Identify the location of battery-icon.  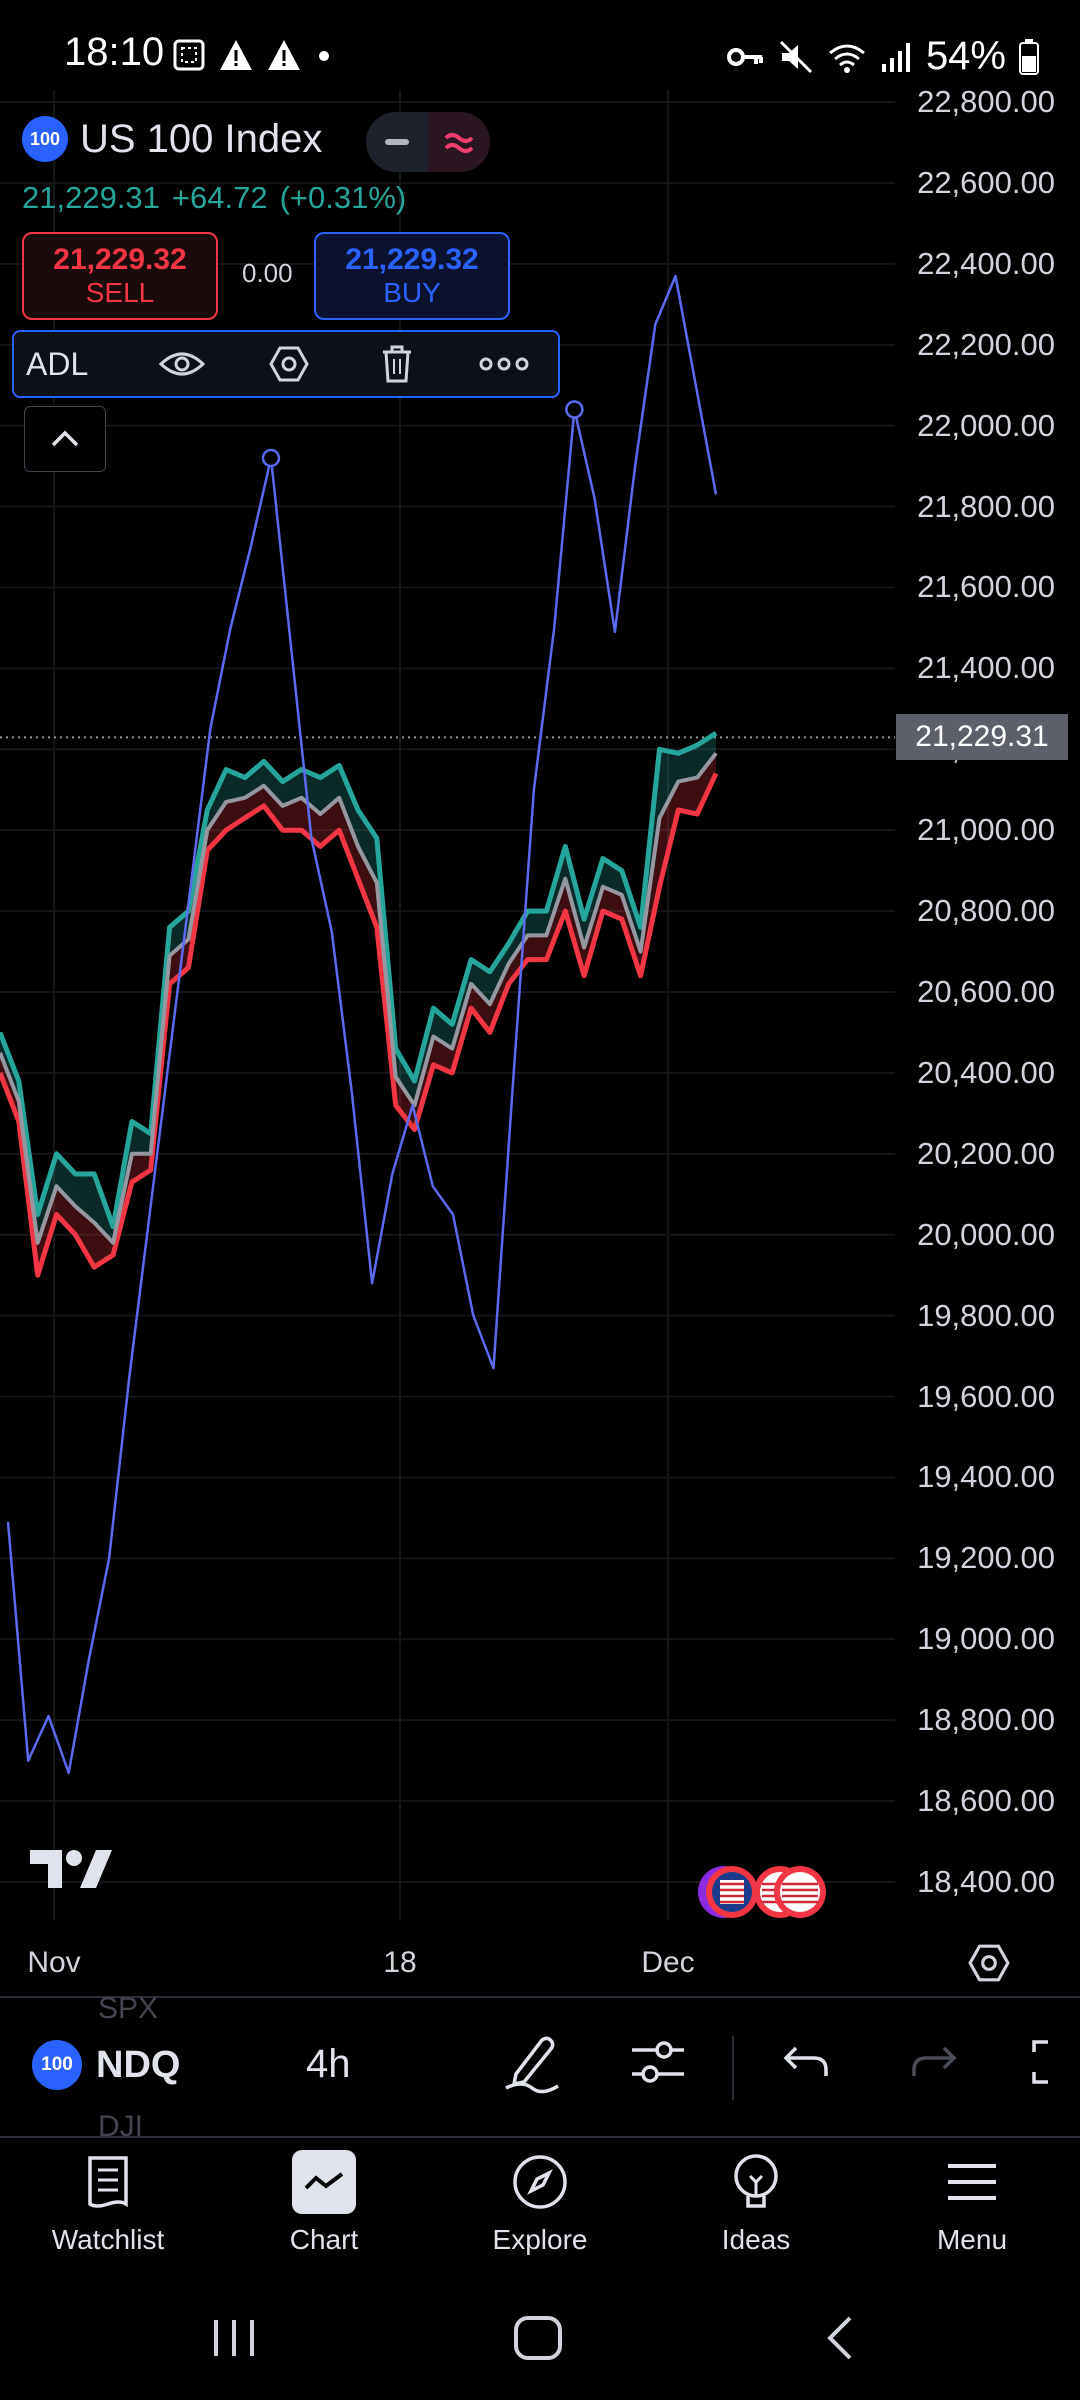
(1029, 56).